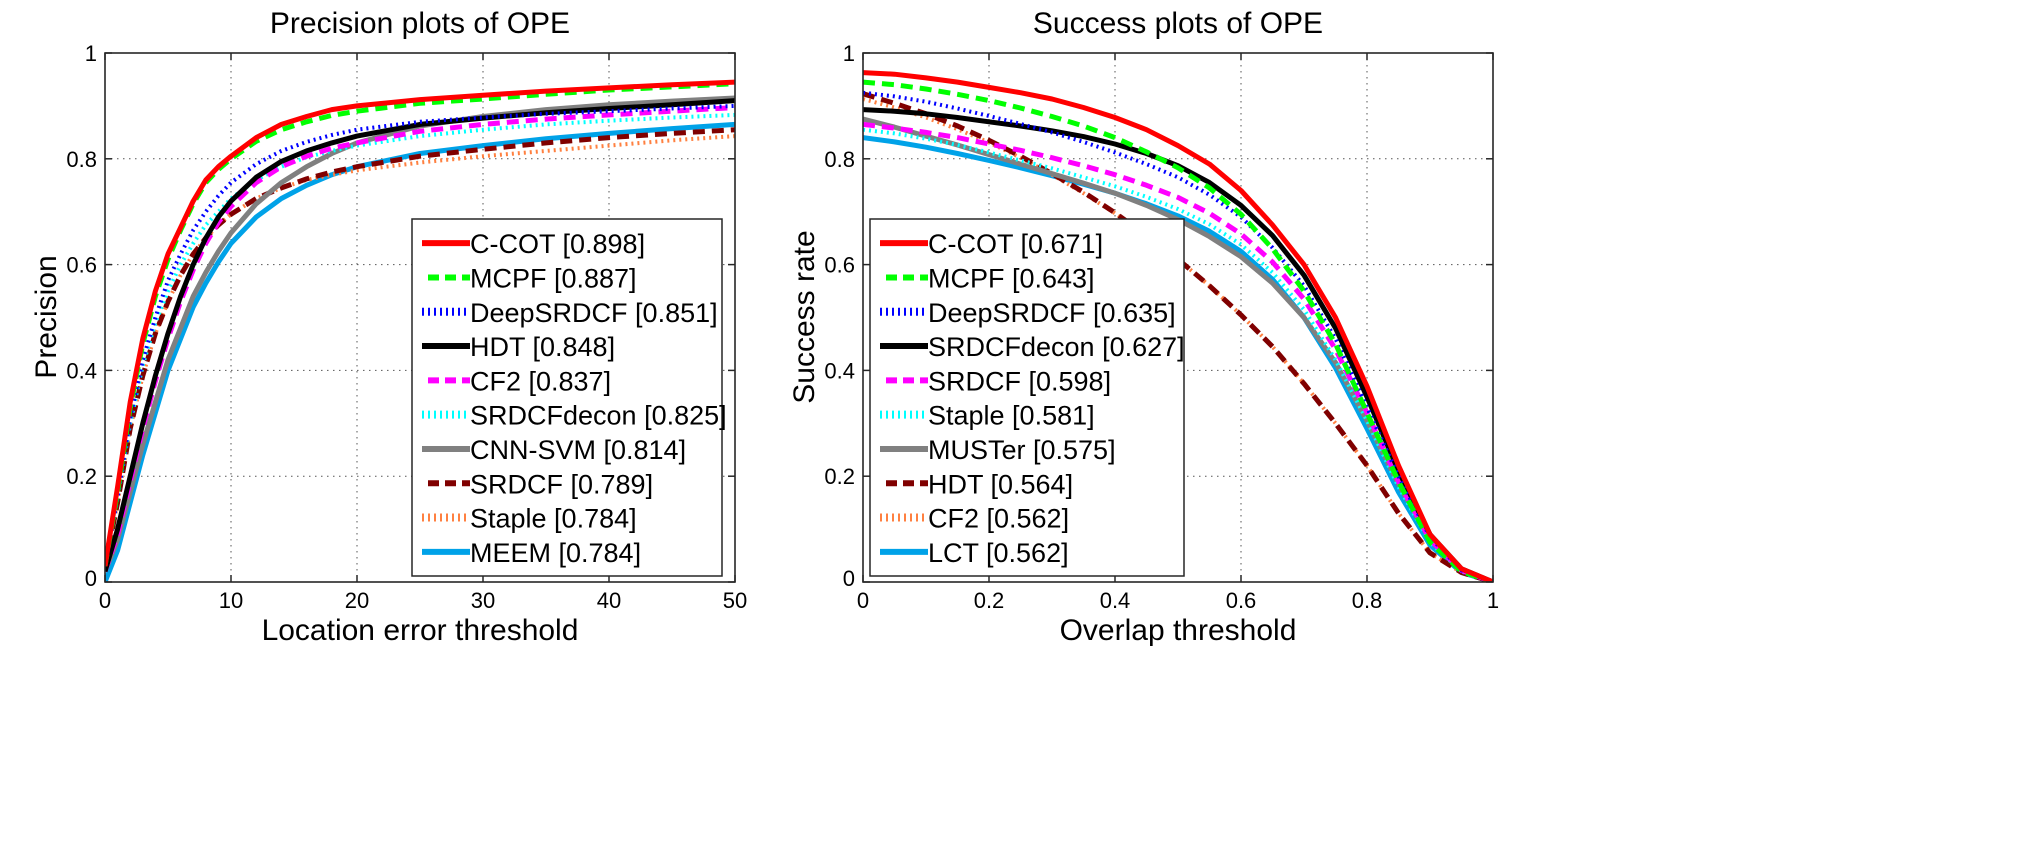 This screenshot has width=2037, height=850. I want to click on legend-item: Staple [0.784], so click(529, 519).